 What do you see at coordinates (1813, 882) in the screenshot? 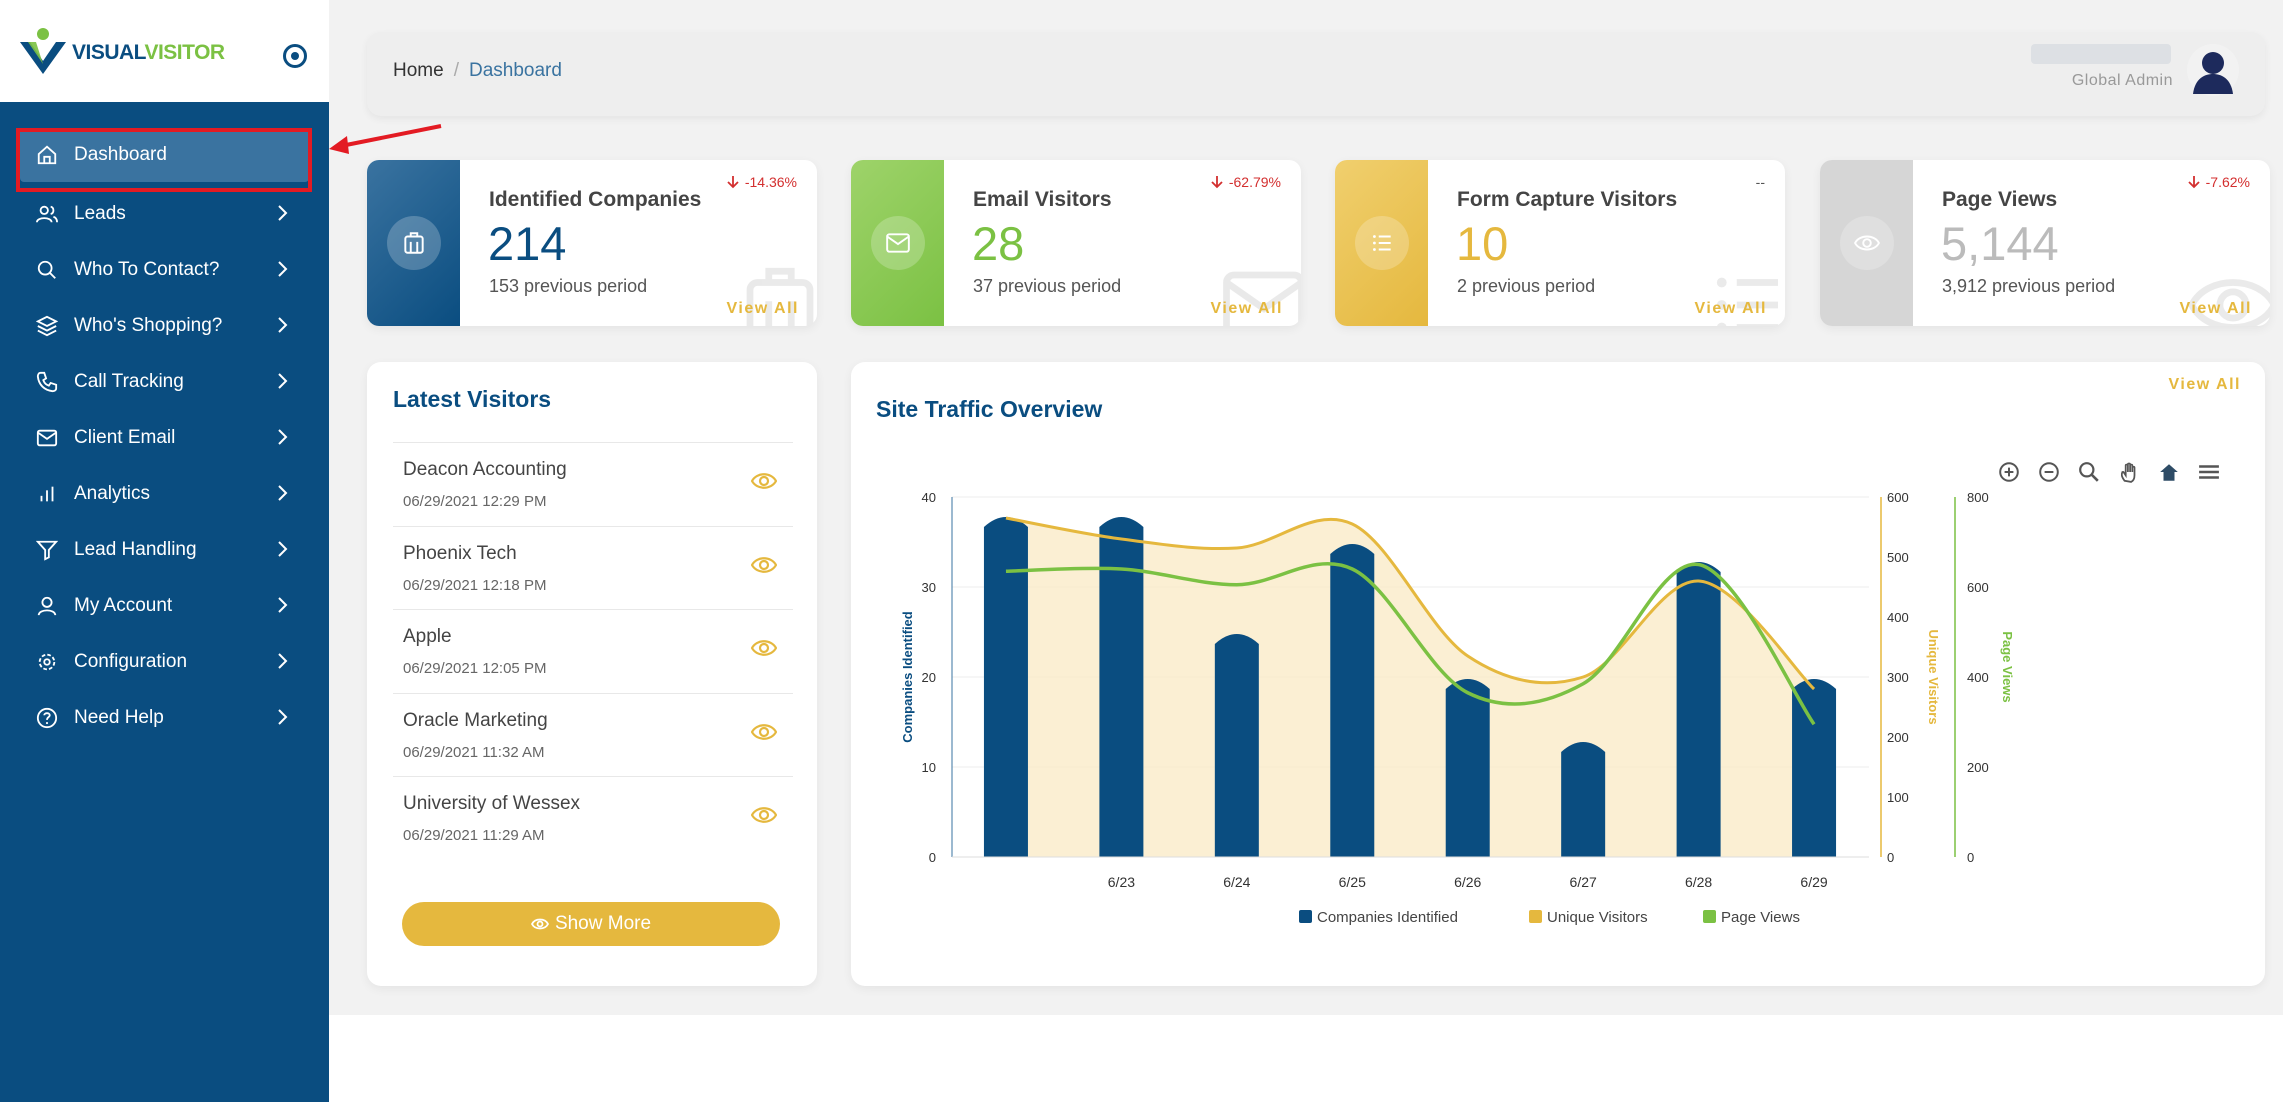
I see `x-tick-label: 6/29` at bounding box center [1813, 882].